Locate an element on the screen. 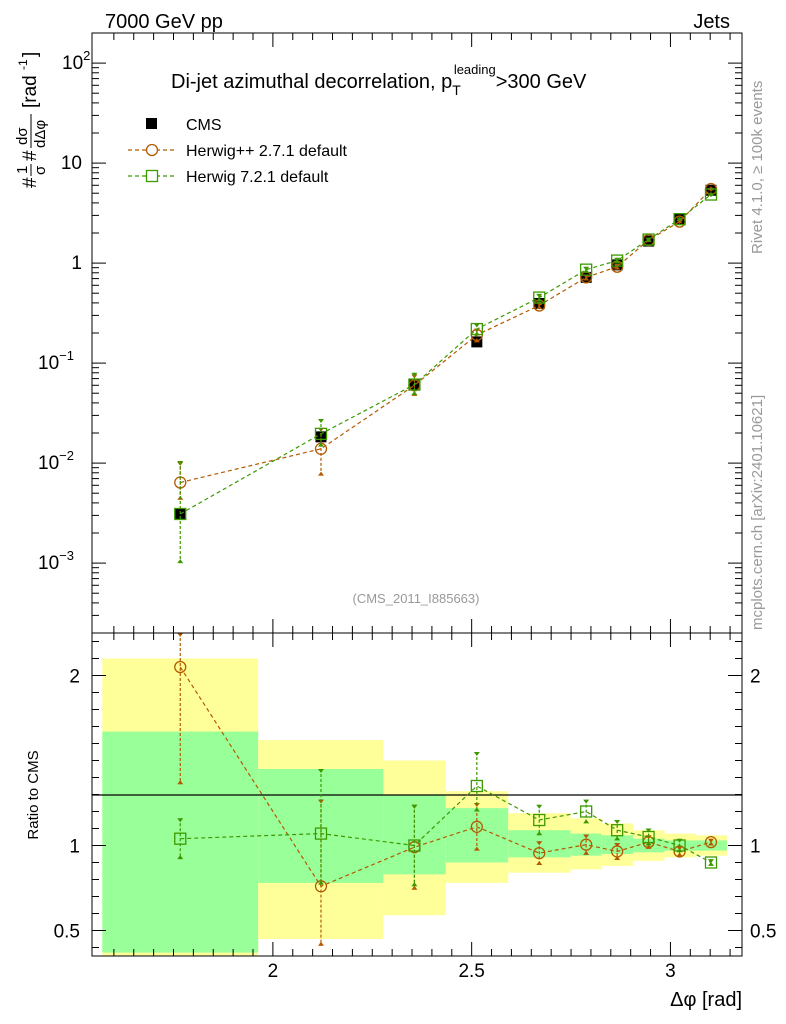 The image size is (786, 1024). main-y-tick-label: 10² is located at coordinates (76, 61).